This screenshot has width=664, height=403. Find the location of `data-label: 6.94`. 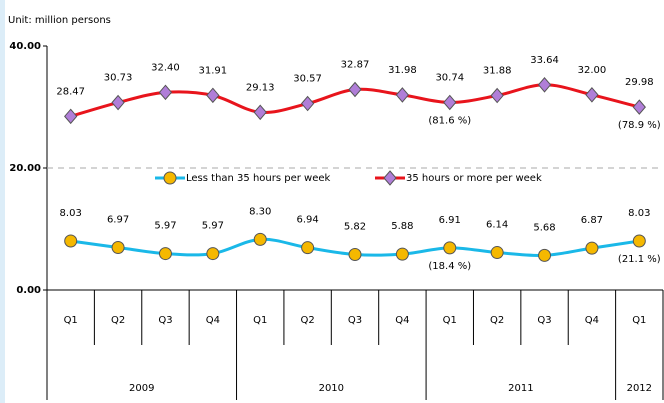

data-label: 6.94 is located at coordinates (307, 220).